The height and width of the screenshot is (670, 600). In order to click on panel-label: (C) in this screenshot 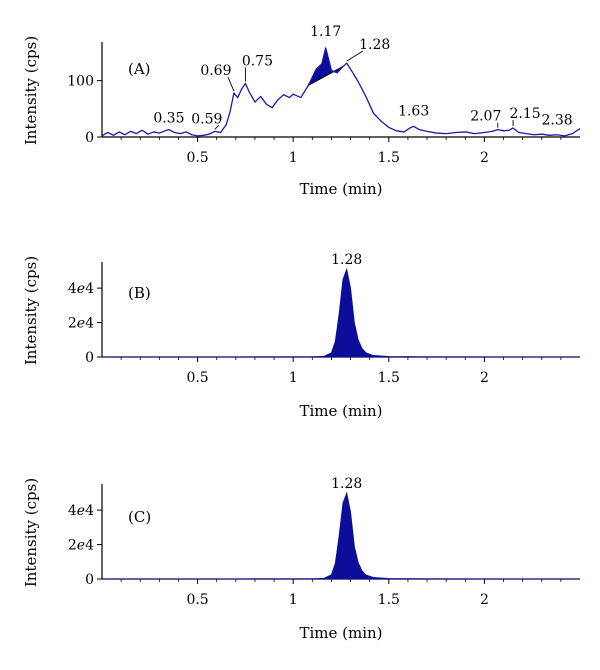, I will do `click(139, 517)`.